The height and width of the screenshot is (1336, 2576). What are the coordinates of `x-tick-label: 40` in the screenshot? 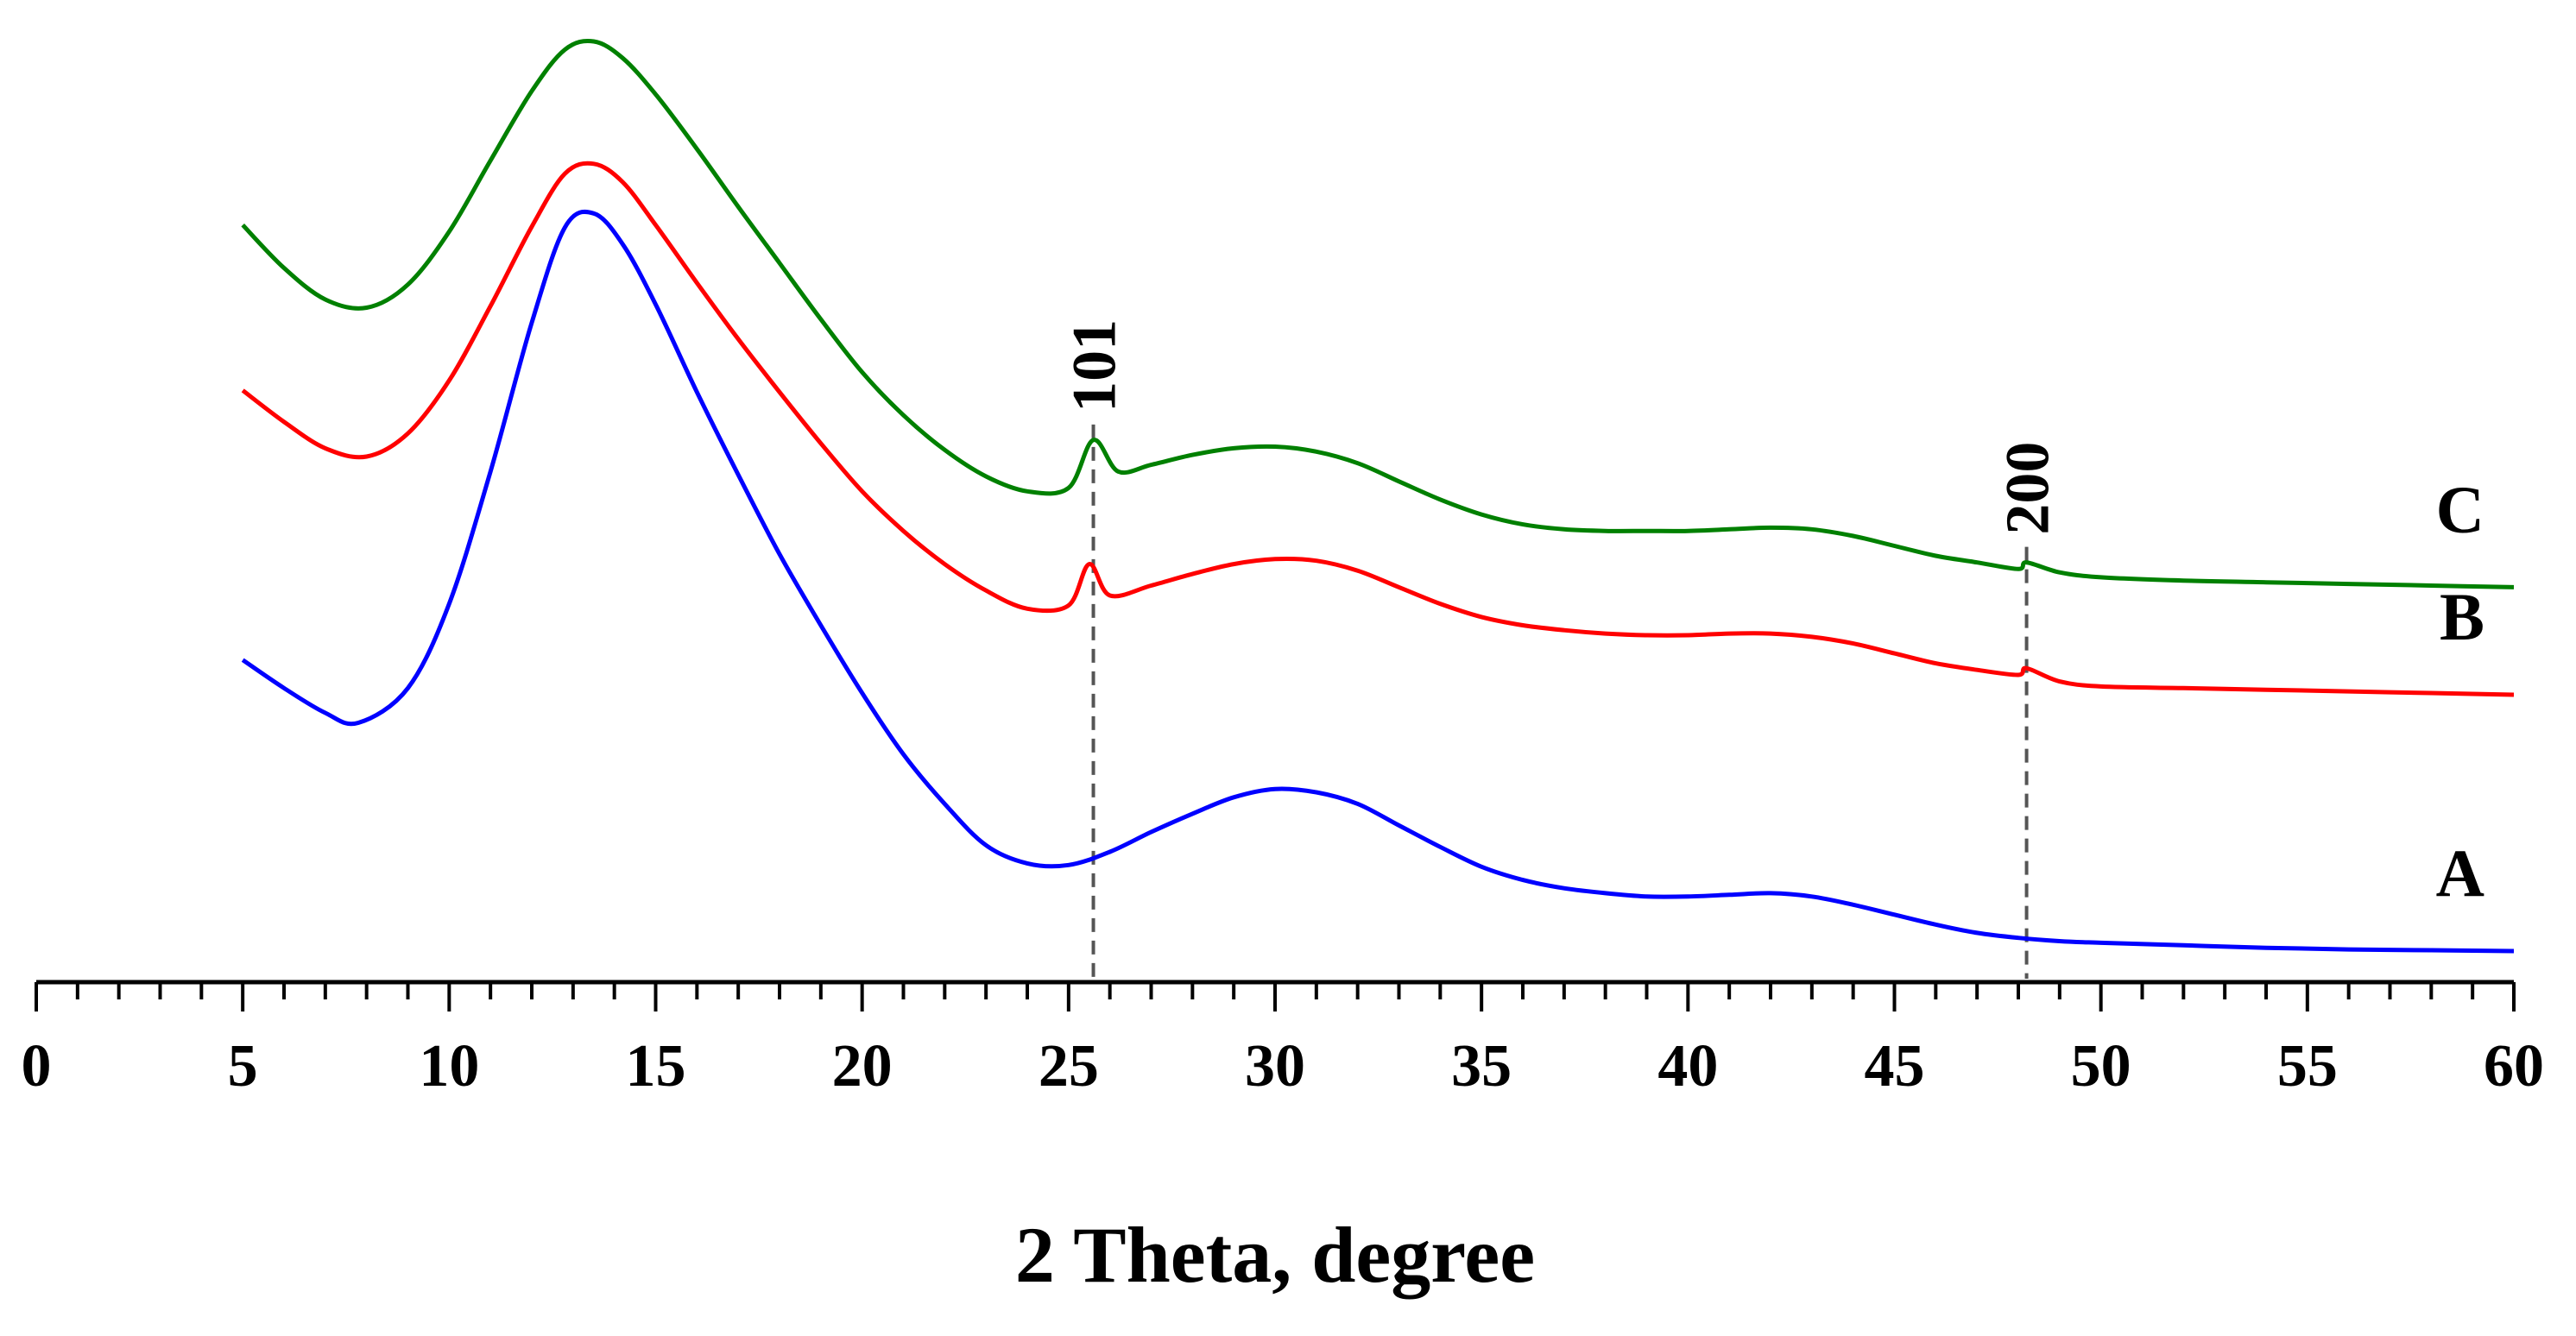 It's located at (1687, 1067).